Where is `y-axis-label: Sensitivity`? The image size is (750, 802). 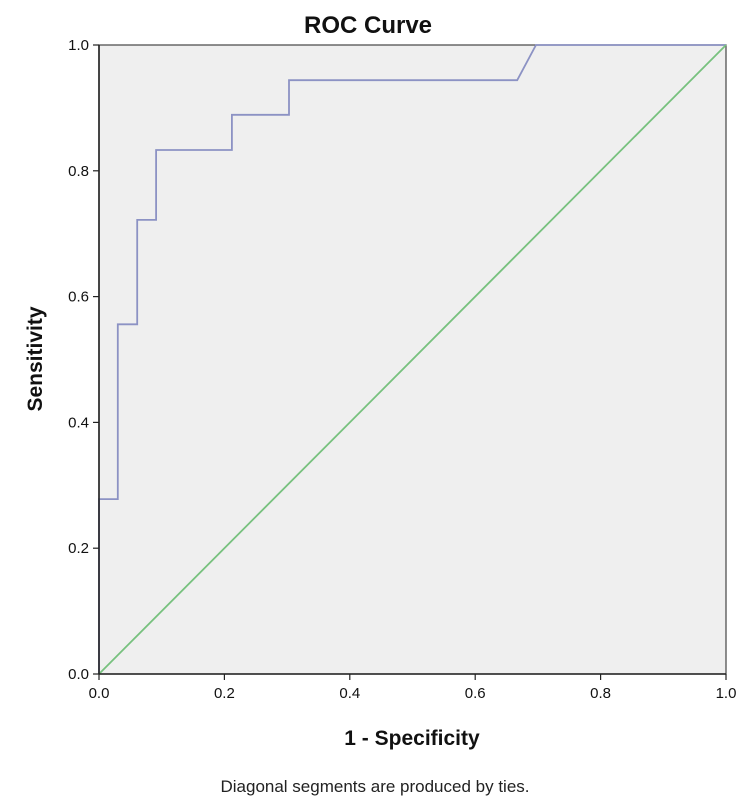
y-axis-label: Sensitivity is located at coordinates (35, 358).